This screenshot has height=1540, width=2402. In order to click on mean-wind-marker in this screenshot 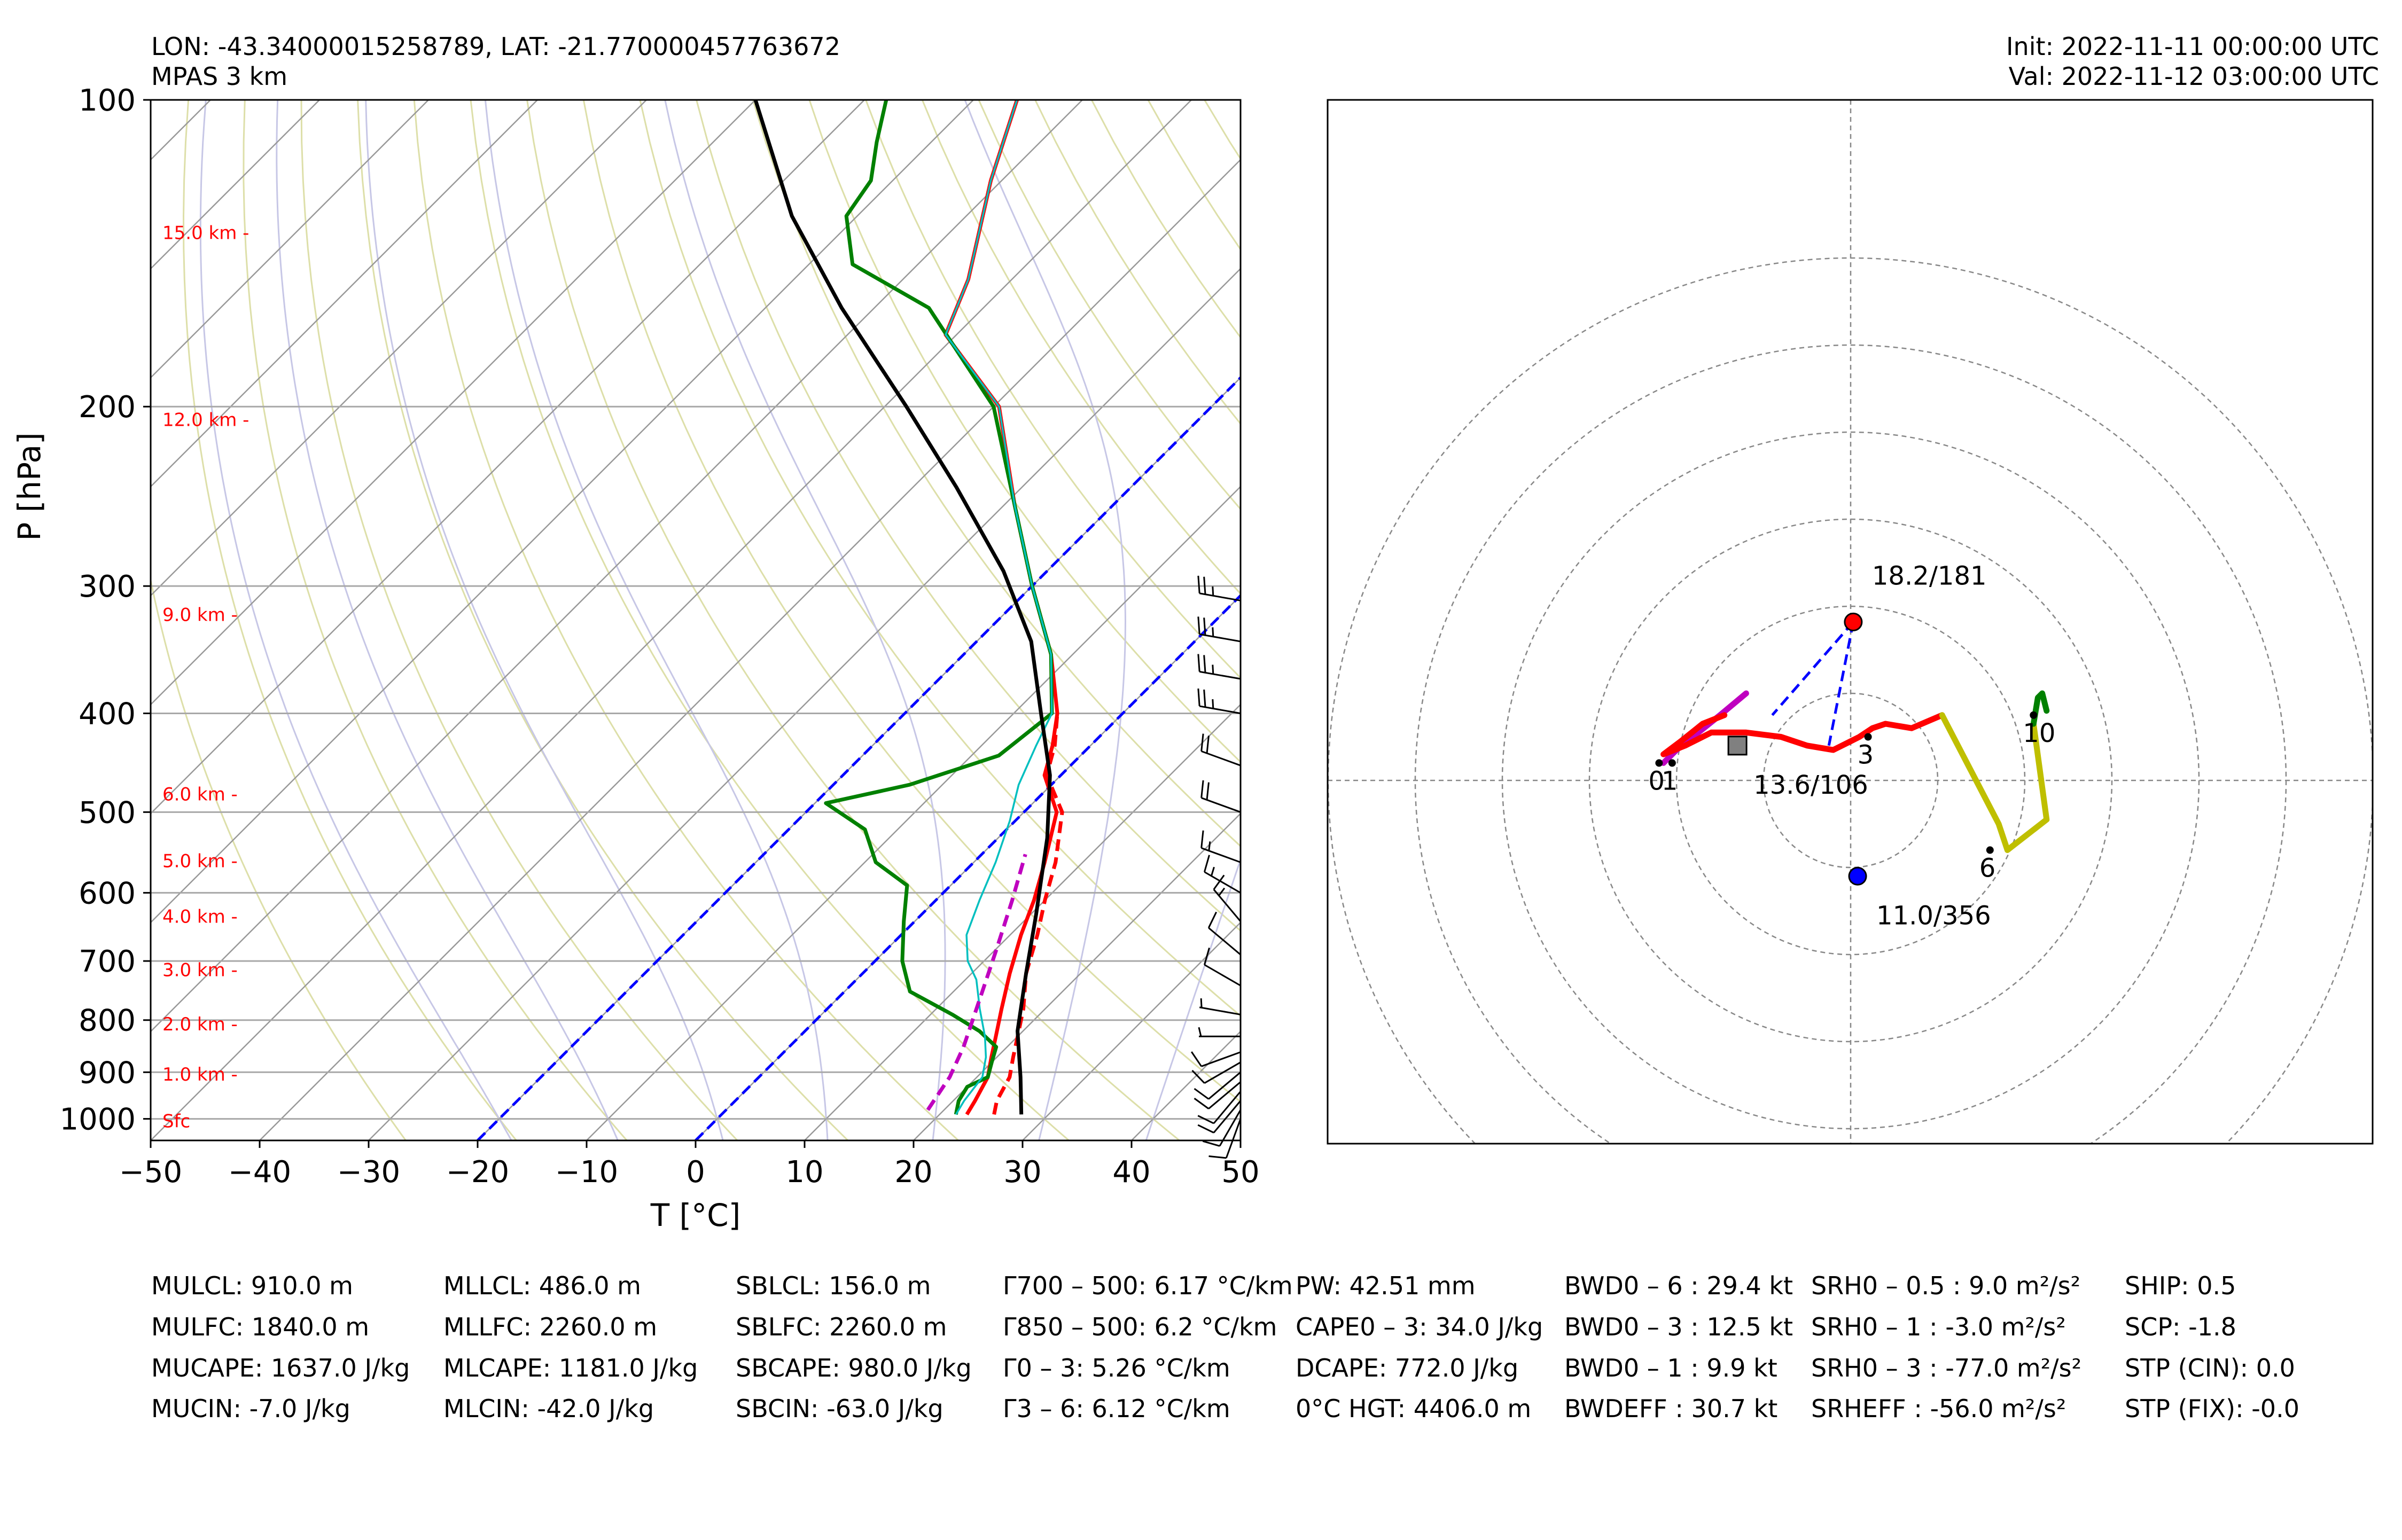, I will do `click(1737, 746)`.